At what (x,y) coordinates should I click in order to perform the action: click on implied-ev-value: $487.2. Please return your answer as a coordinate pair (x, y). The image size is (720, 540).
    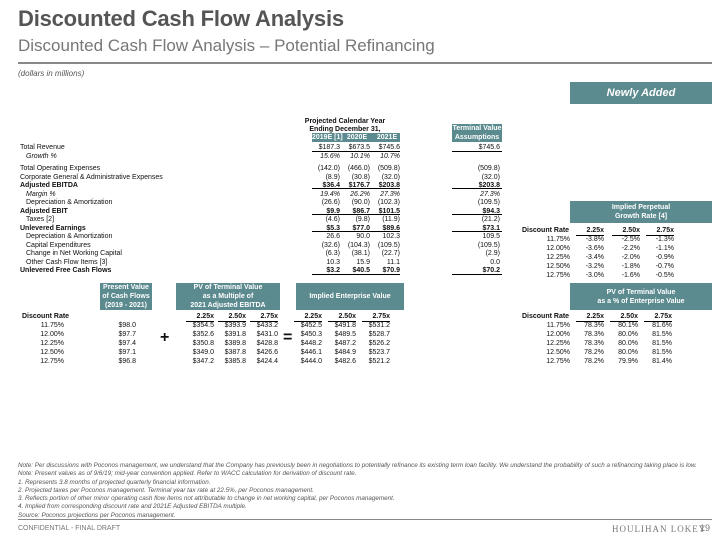
    Looking at the image, I should click on (345, 343).